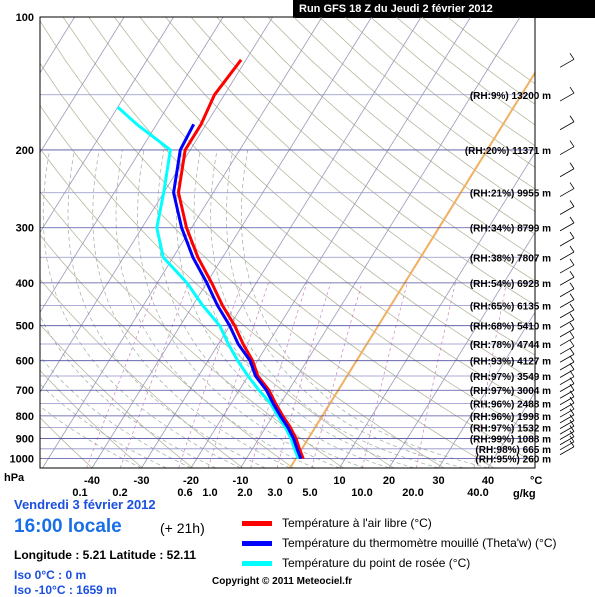  I want to click on legend-item-dewpoint: Température du point de rosée (°C), so click(356, 563).